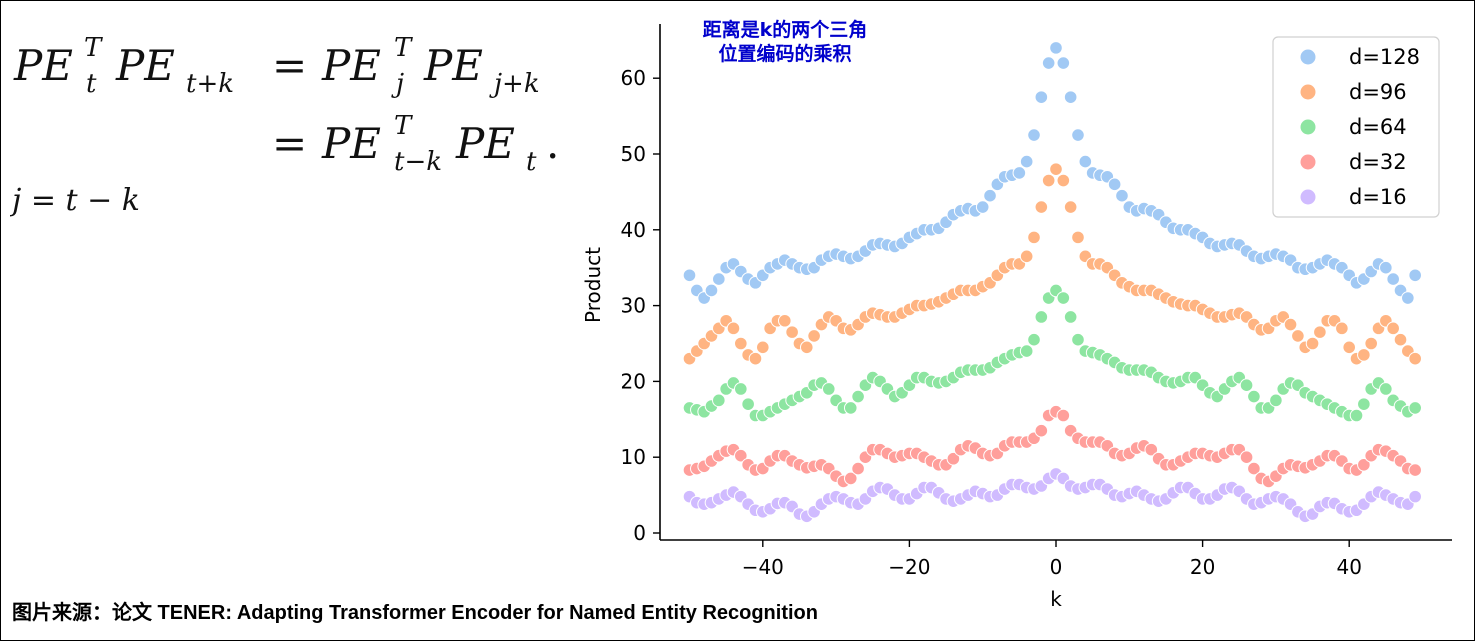 This screenshot has height=641, width=1475. Describe the element at coordinates (1056, 599) in the screenshot. I see `x-axis-label: k` at that location.